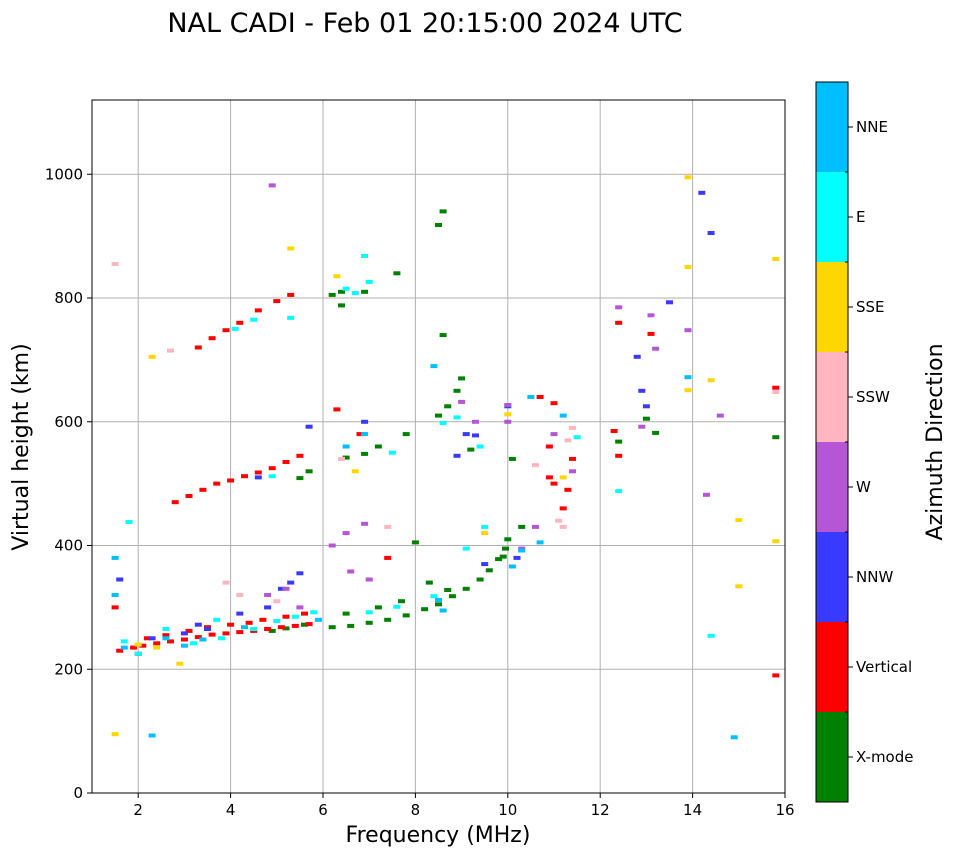  I want to click on colorbar-category-label: SSW, so click(873, 397).